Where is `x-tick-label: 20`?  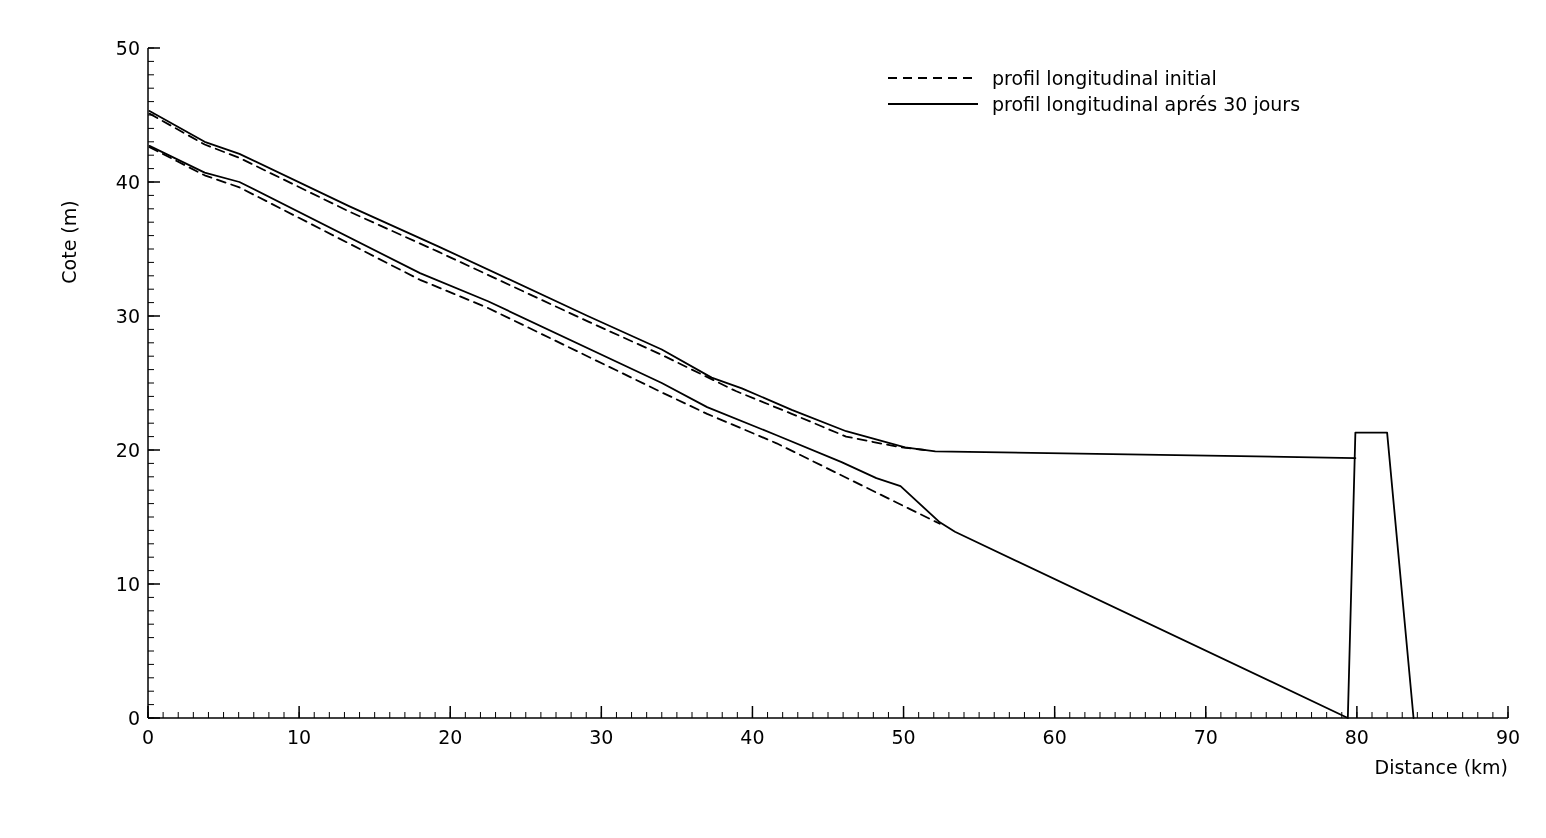 x-tick-label: 20 is located at coordinates (450, 737).